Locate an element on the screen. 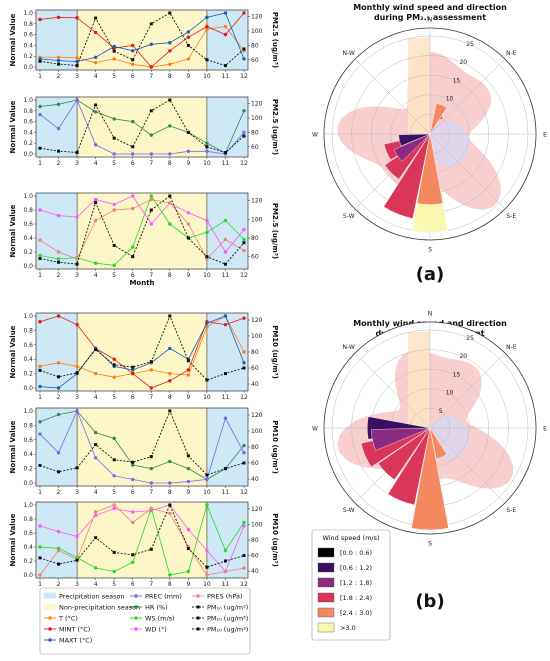 Image resolution: width=550 pixels, height=661 pixels. x-tick-label: 1 is located at coordinates (40, 275).